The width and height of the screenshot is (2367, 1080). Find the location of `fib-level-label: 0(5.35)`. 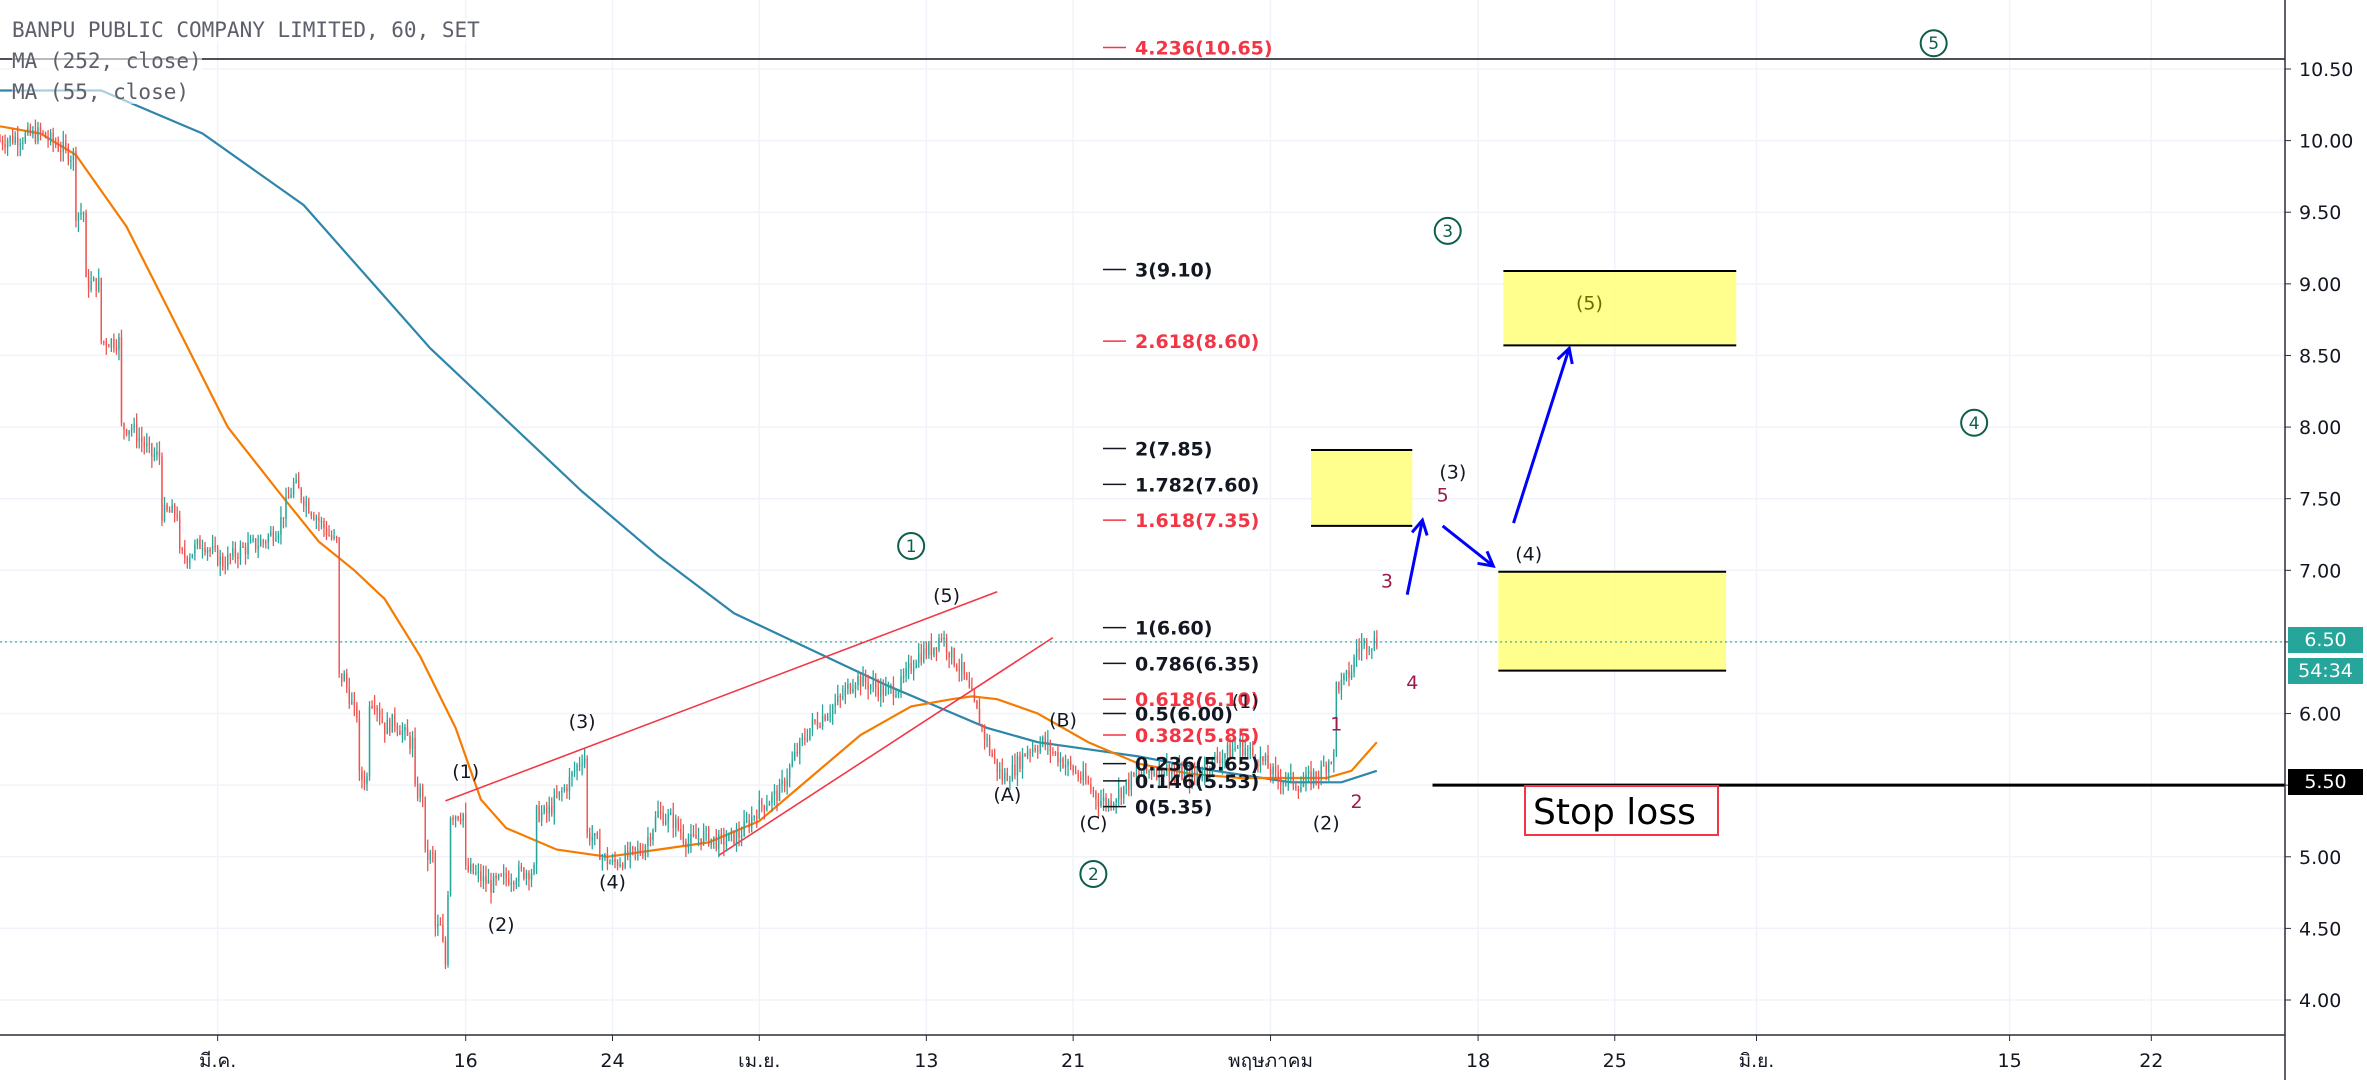

fib-level-label: 0(5.35) is located at coordinates (1173, 808).